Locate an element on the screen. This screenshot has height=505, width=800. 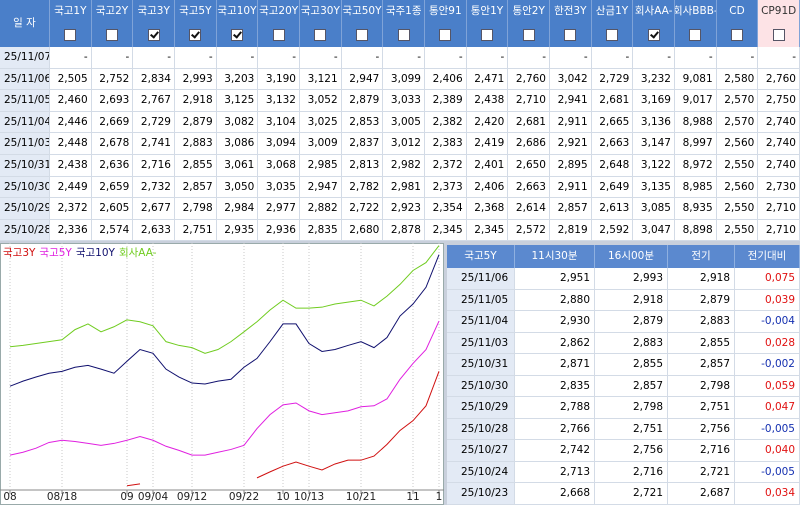
value-cell: 2,741 is located at coordinates (154, 144).